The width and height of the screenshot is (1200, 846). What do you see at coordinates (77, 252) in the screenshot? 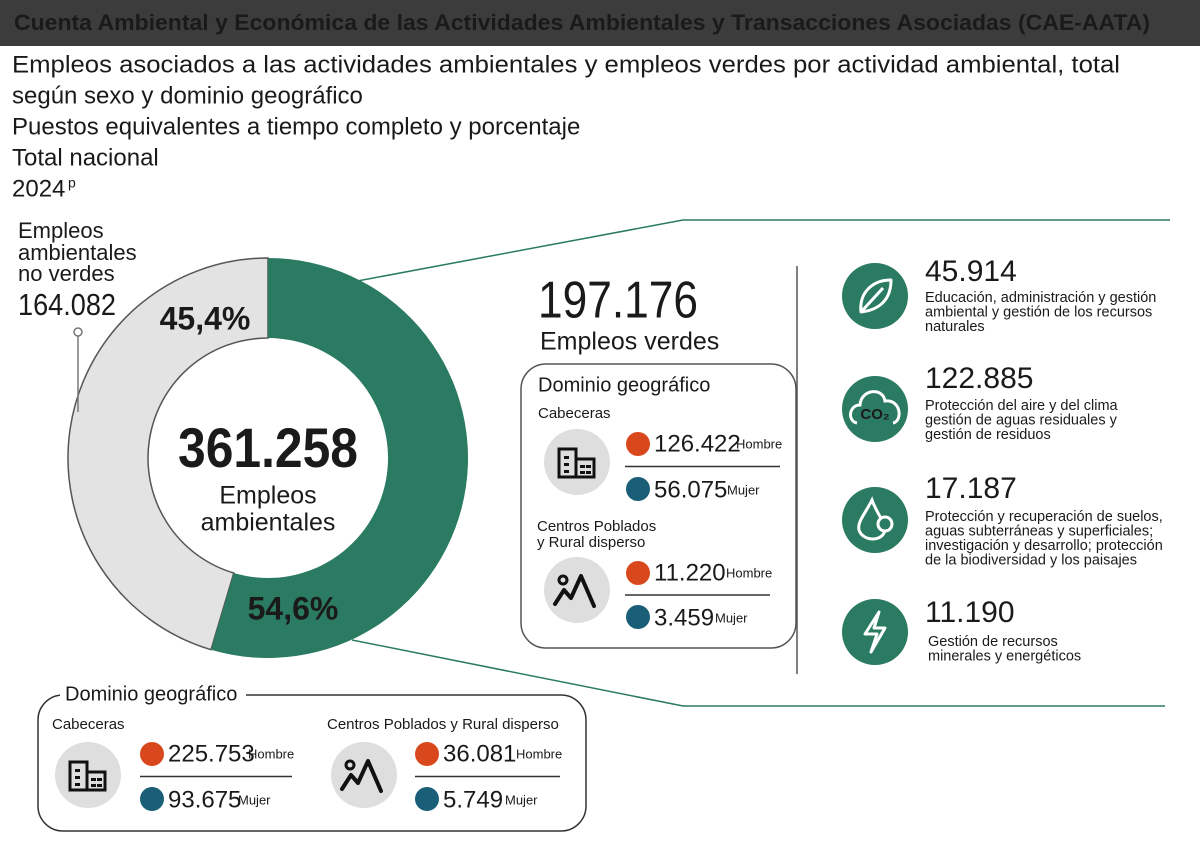
I see `non-green-label: ambientales` at bounding box center [77, 252].